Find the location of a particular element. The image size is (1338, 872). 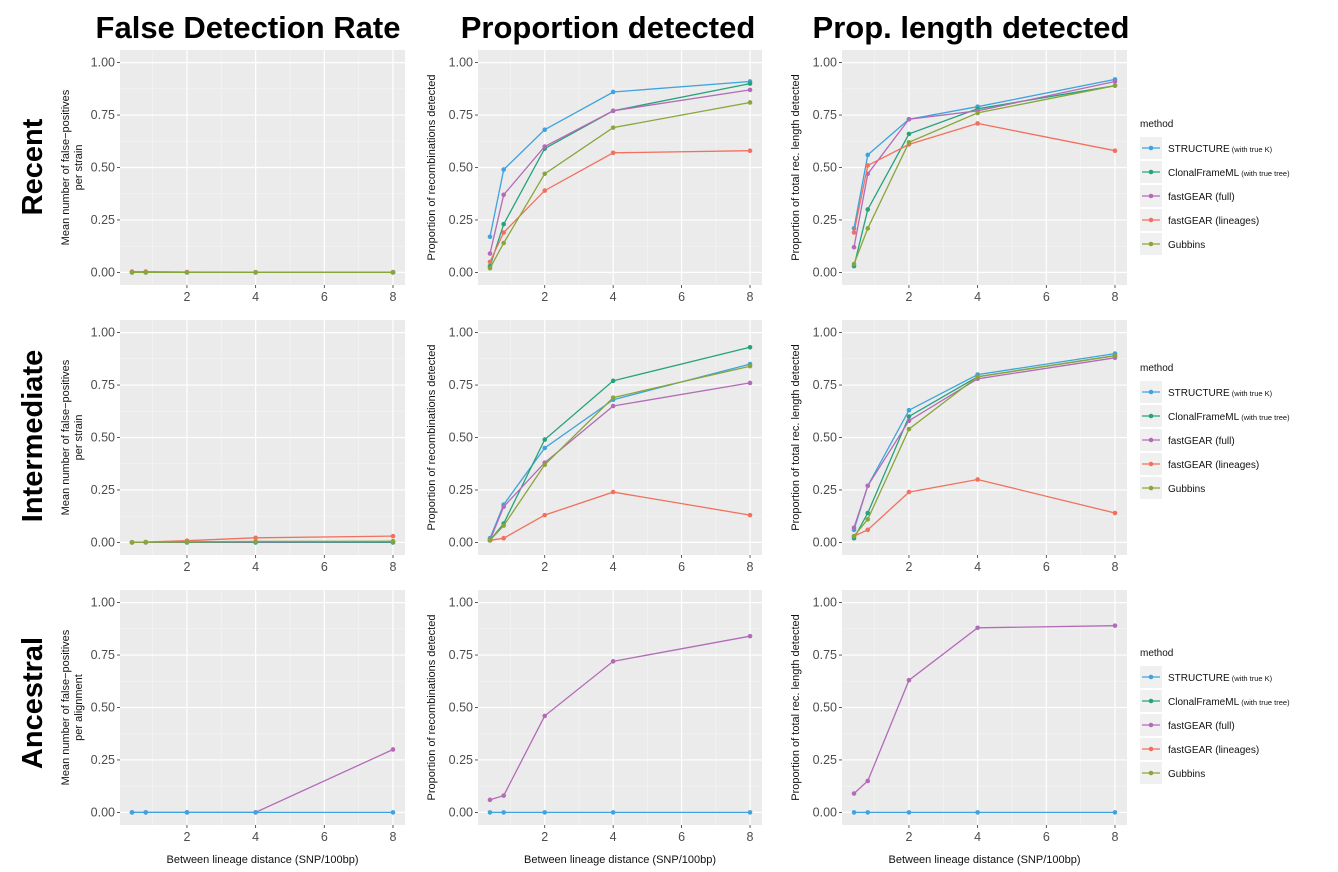

legend-item-gubbins: Gubbins is located at coordinates (1172, 244).